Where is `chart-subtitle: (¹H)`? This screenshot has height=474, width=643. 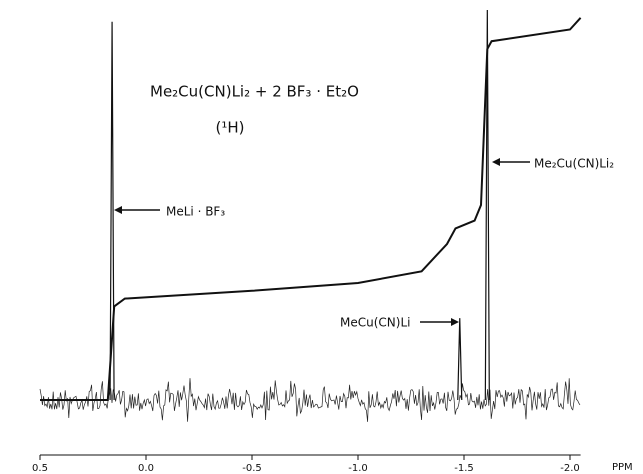
chart-subtitle: (¹H) is located at coordinates (230, 128).